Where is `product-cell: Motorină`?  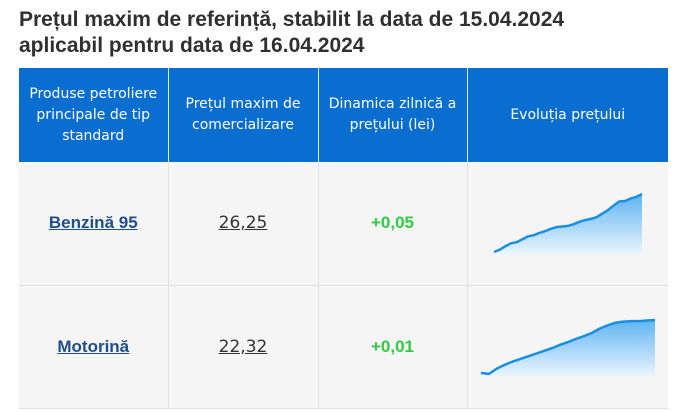 product-cell: Motorină is located at coordinates (94, 347).